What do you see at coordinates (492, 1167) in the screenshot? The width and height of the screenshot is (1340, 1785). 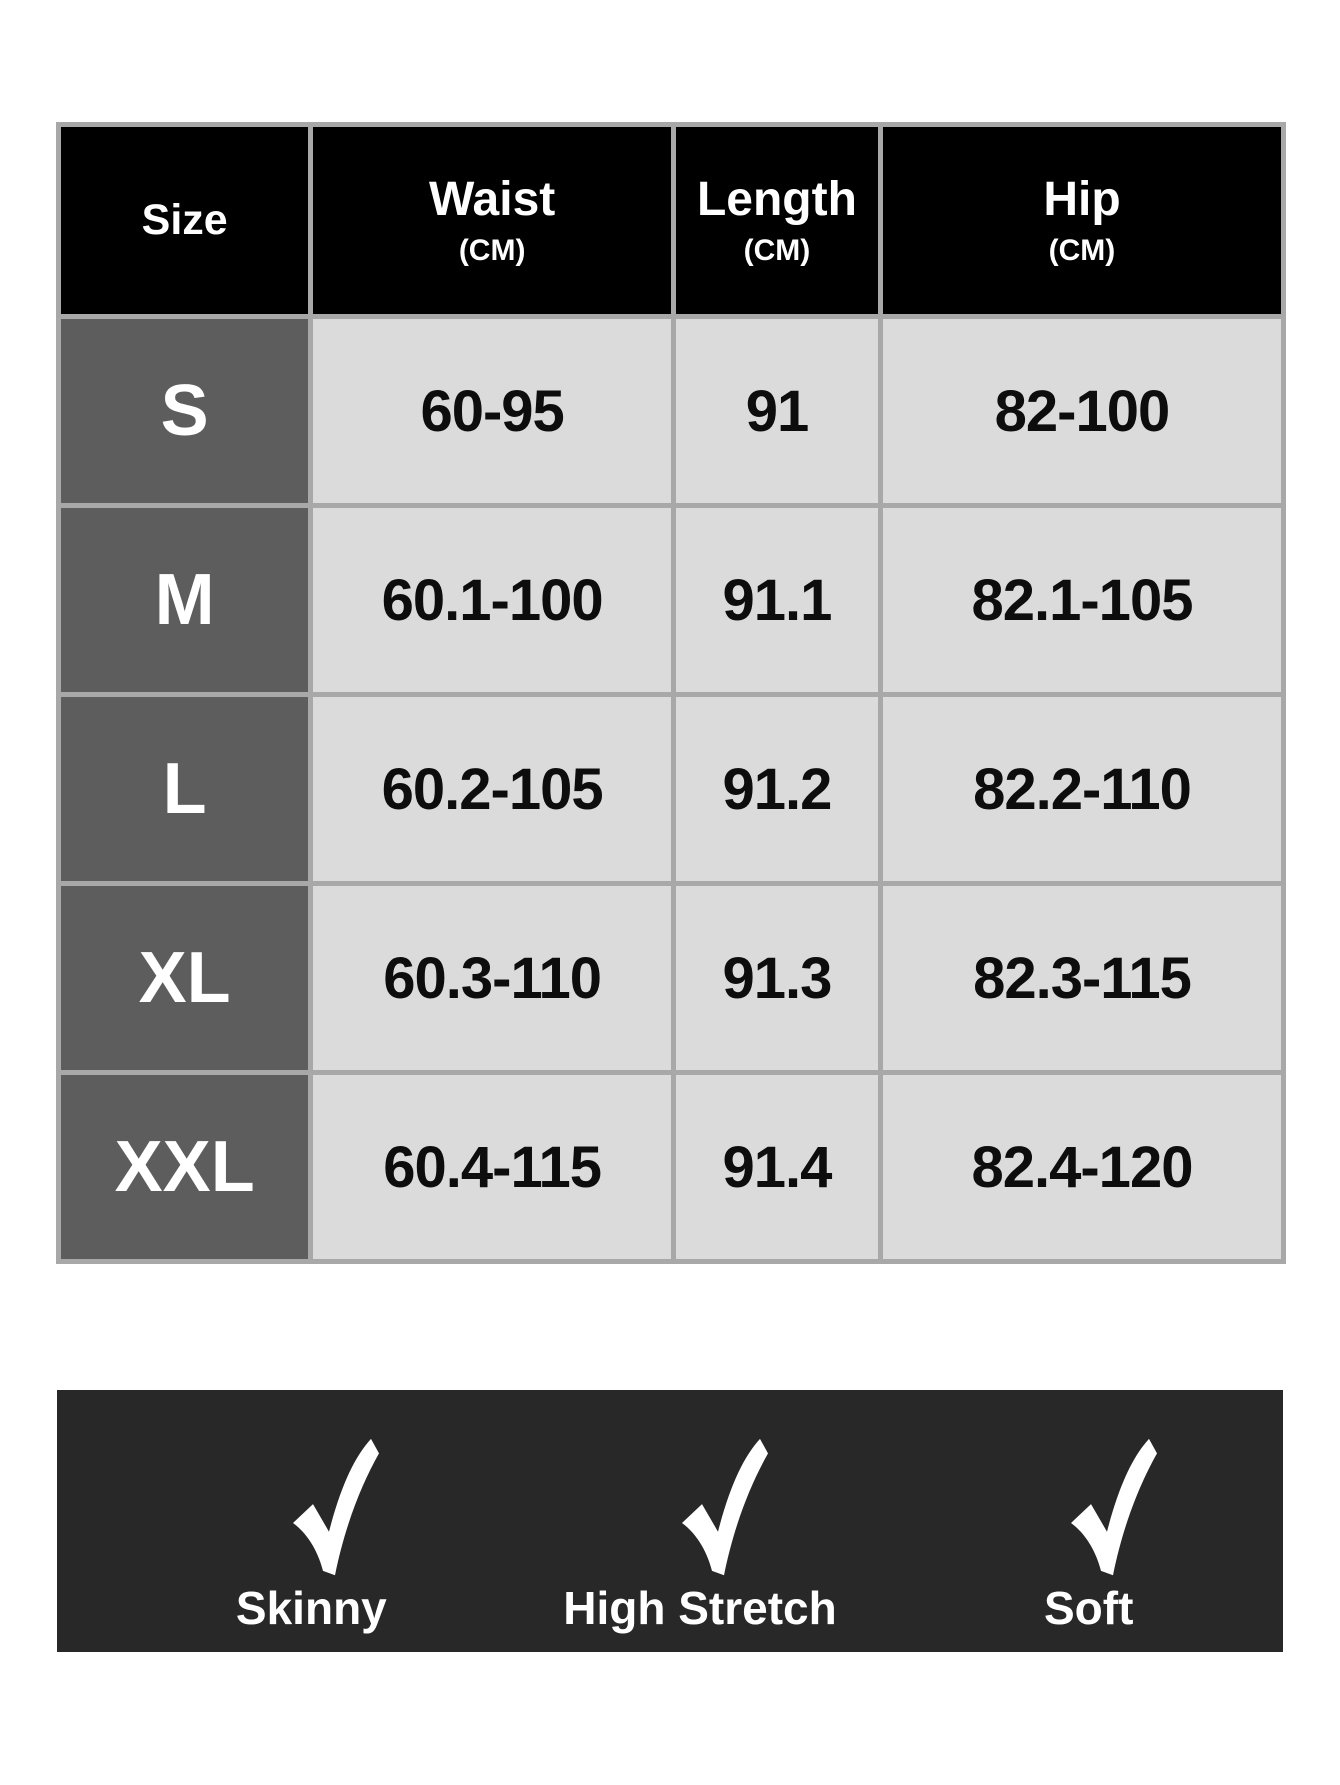 I see `waist-cell: 60.4-115` at bounding box center [492, 1167].